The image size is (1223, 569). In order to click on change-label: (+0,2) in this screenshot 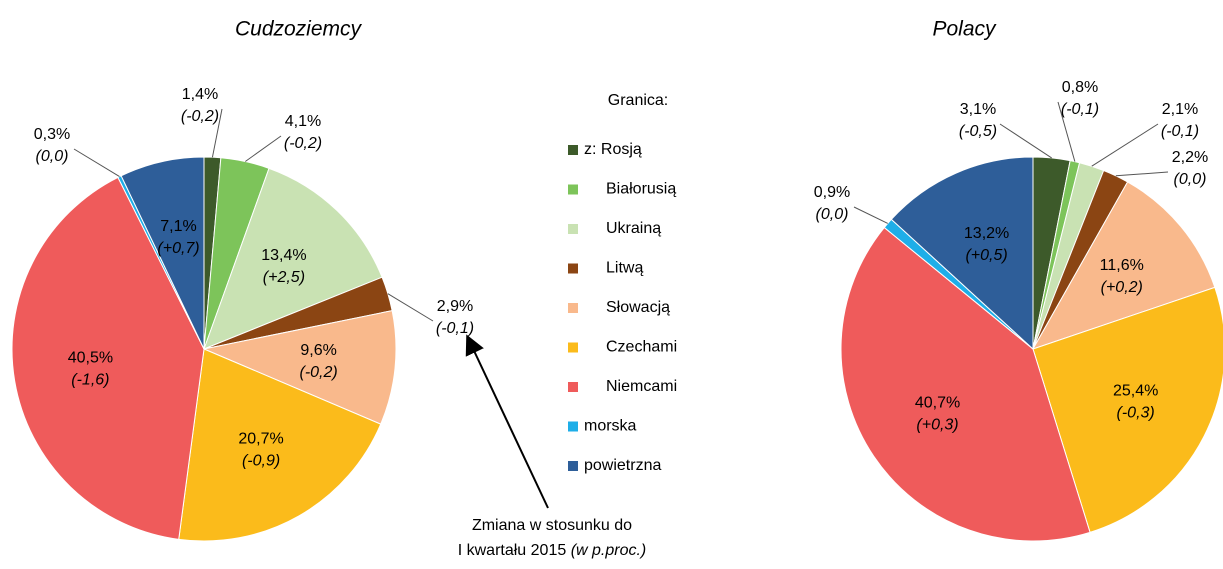, I will do `click(1122, 287)`.